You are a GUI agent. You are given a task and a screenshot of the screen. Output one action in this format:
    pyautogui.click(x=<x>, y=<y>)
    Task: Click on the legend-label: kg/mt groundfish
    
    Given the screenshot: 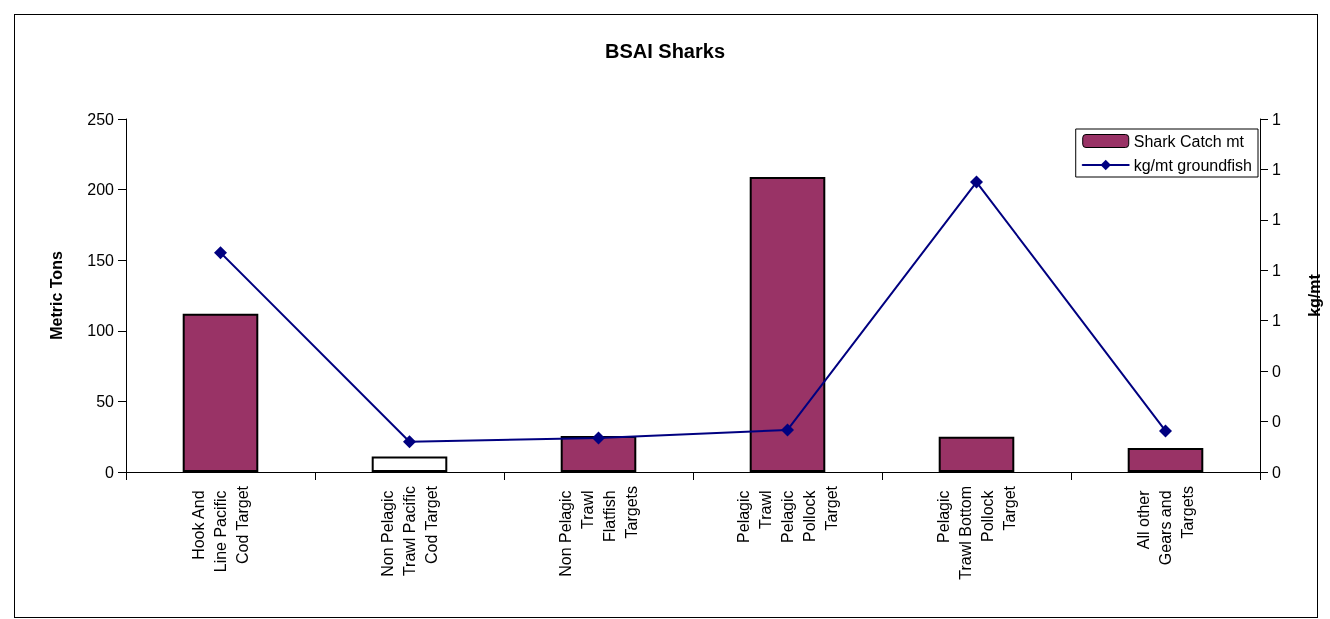 What is the action you would take?
    pyautogui.click(x=1192, y=165)
    